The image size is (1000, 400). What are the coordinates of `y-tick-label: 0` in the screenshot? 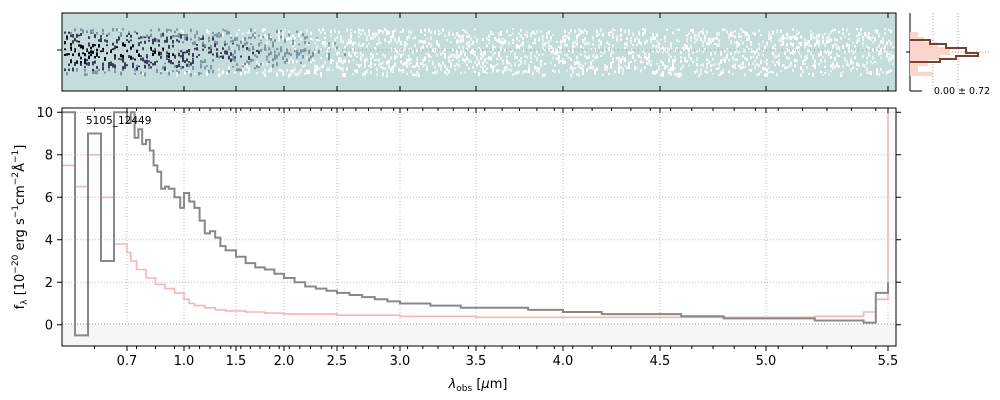 It's located at (49, 325).